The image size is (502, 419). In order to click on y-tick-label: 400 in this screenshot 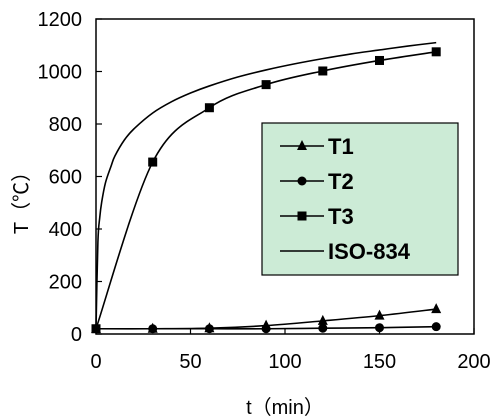, I will do `click(65, 230)`.